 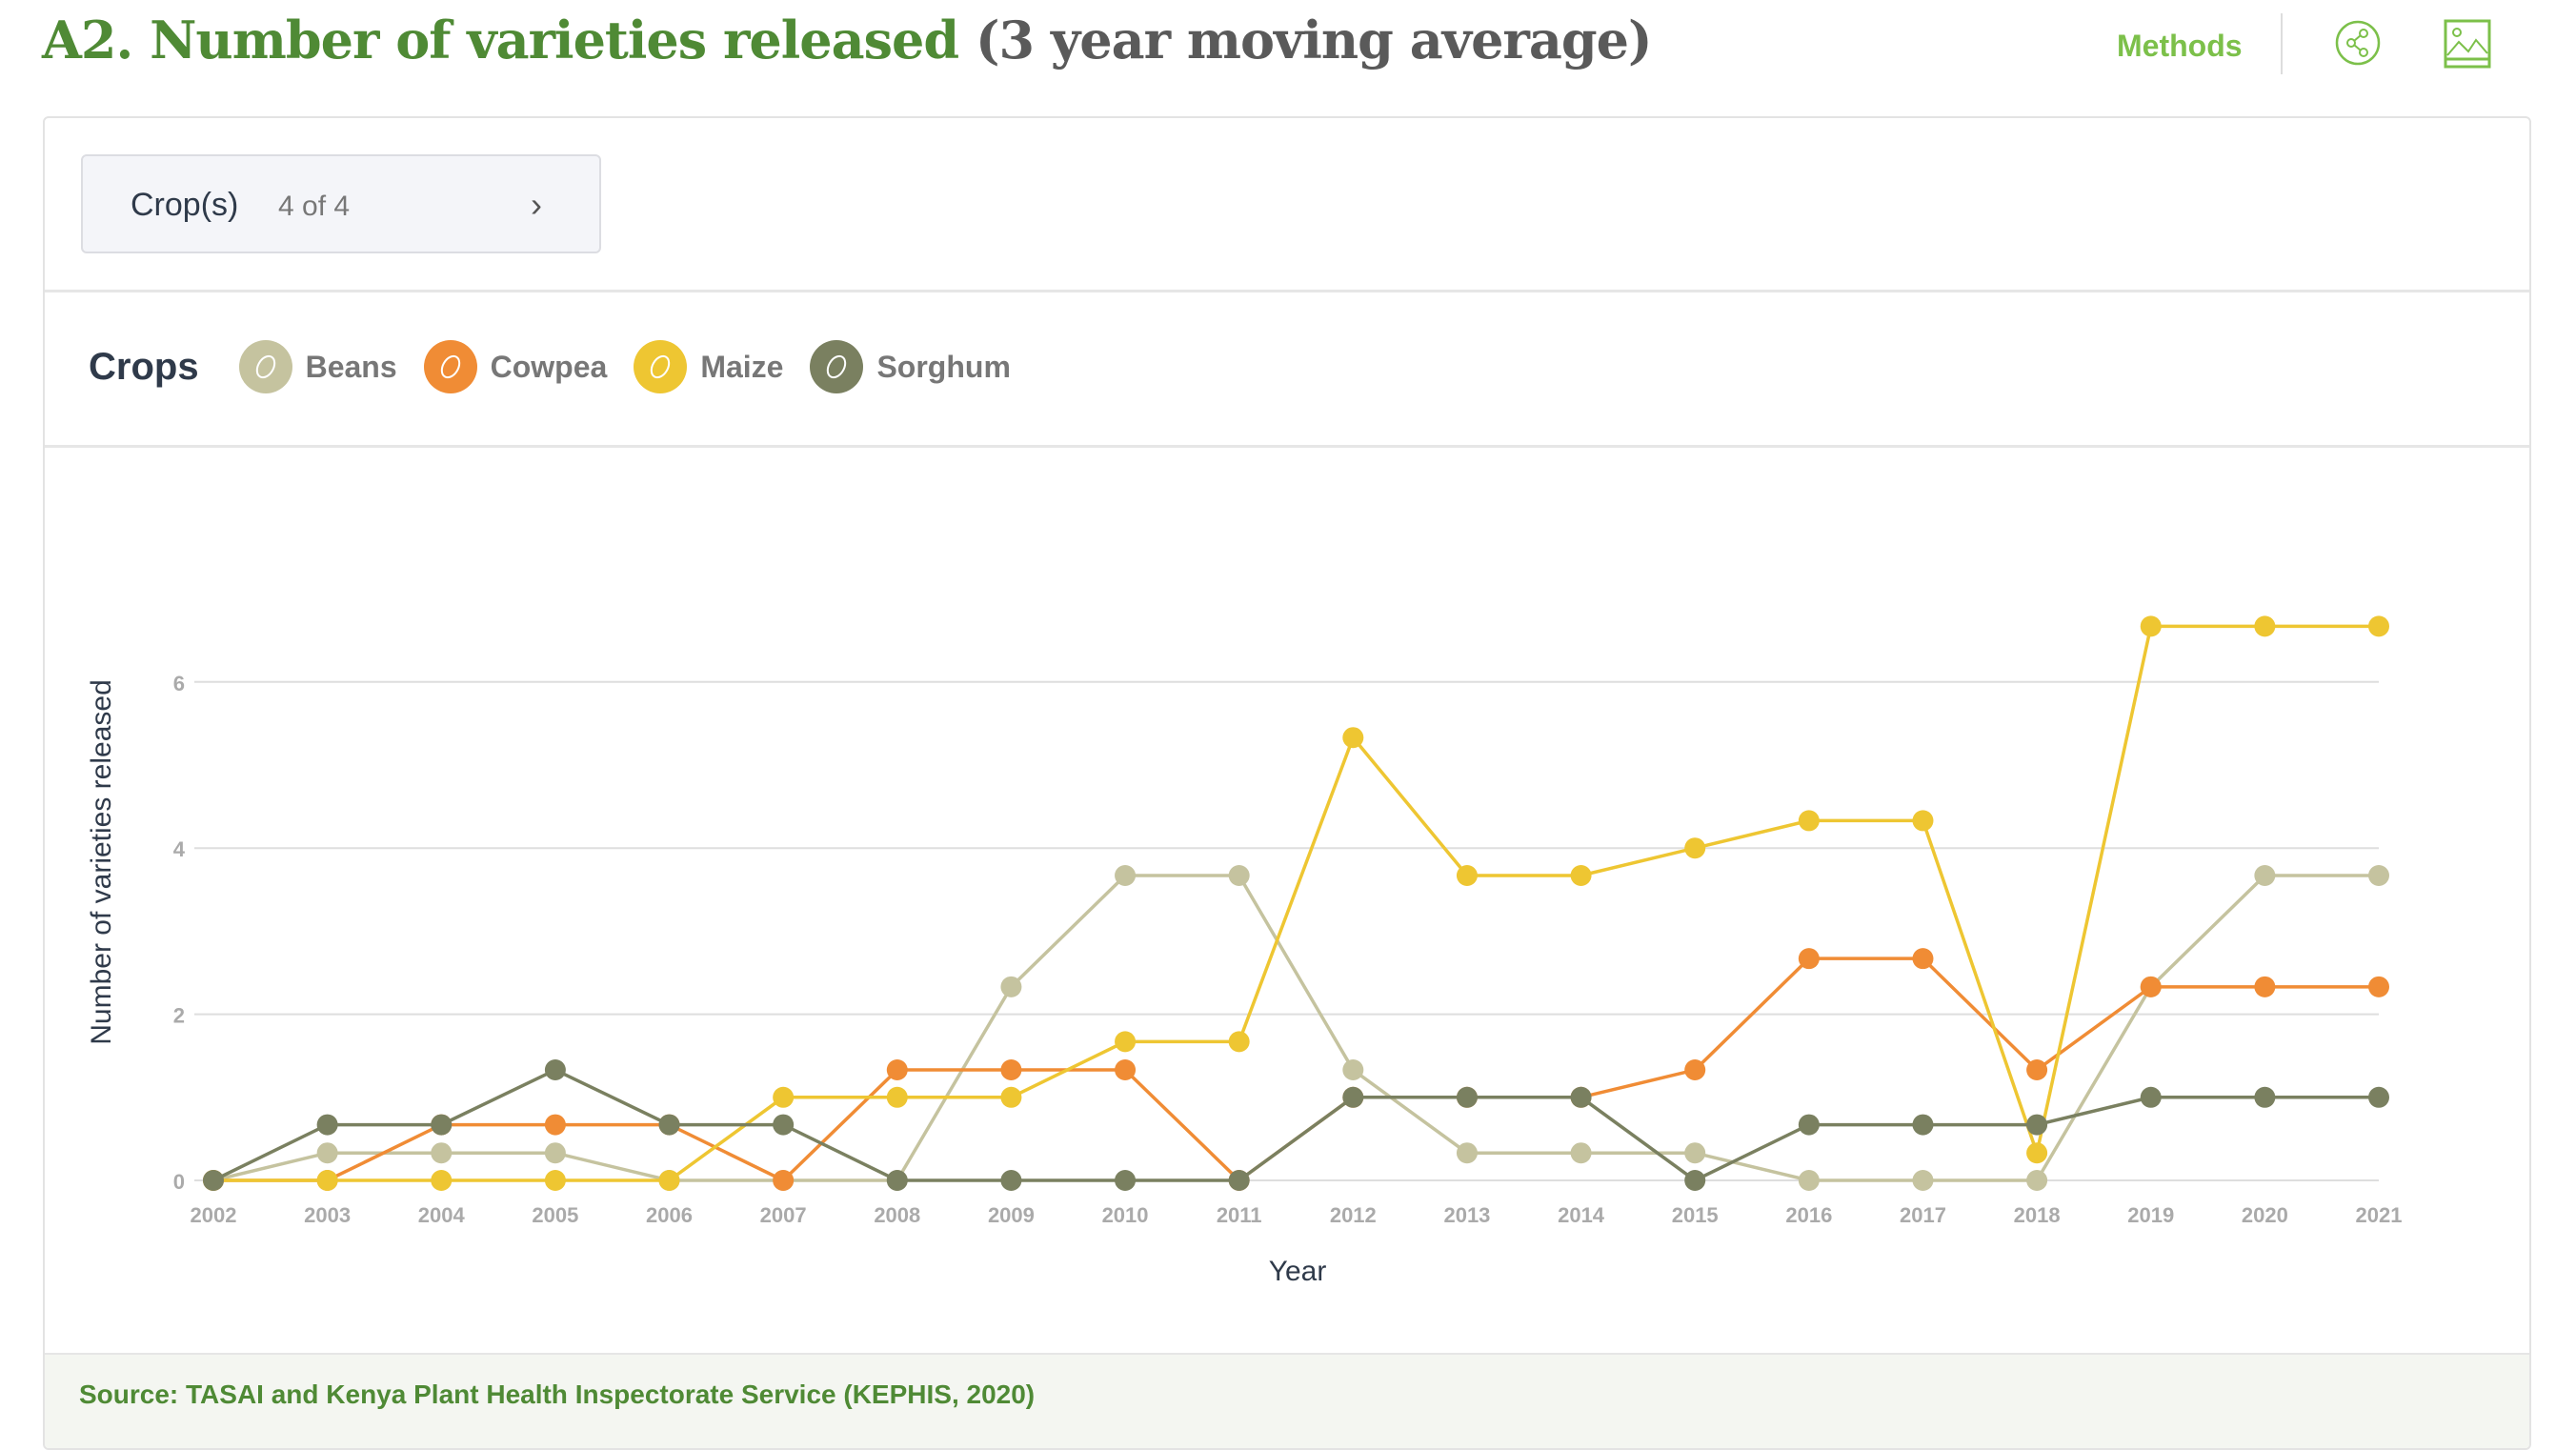 What do you see at coordinates (185, 205) in the screenshot?
I see `crop-filter-label: Crop(s)` at bounding box center [185, 205].